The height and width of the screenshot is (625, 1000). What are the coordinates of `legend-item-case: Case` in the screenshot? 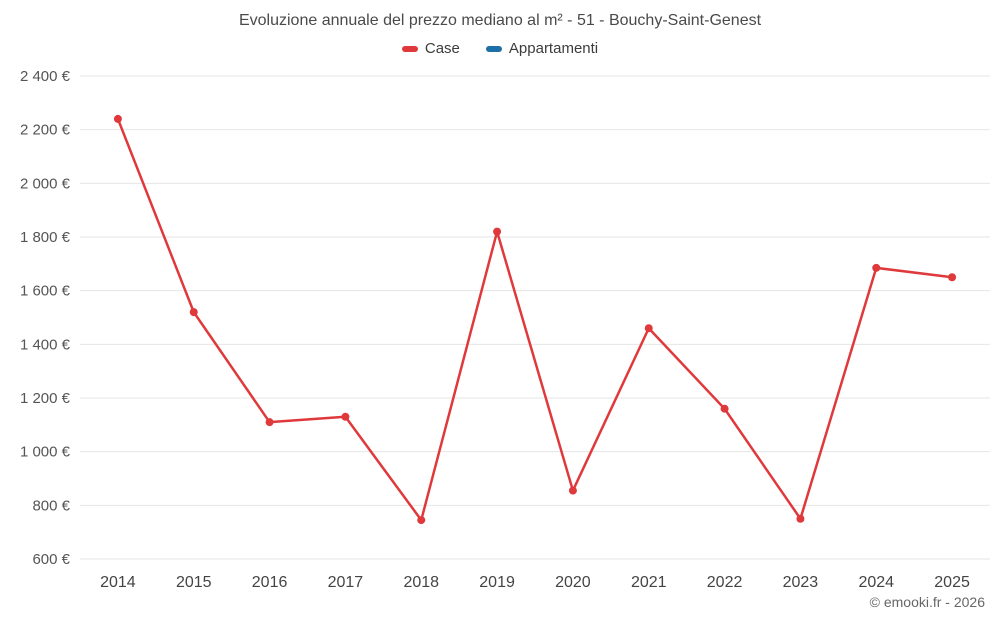 It's located at (430, 48).